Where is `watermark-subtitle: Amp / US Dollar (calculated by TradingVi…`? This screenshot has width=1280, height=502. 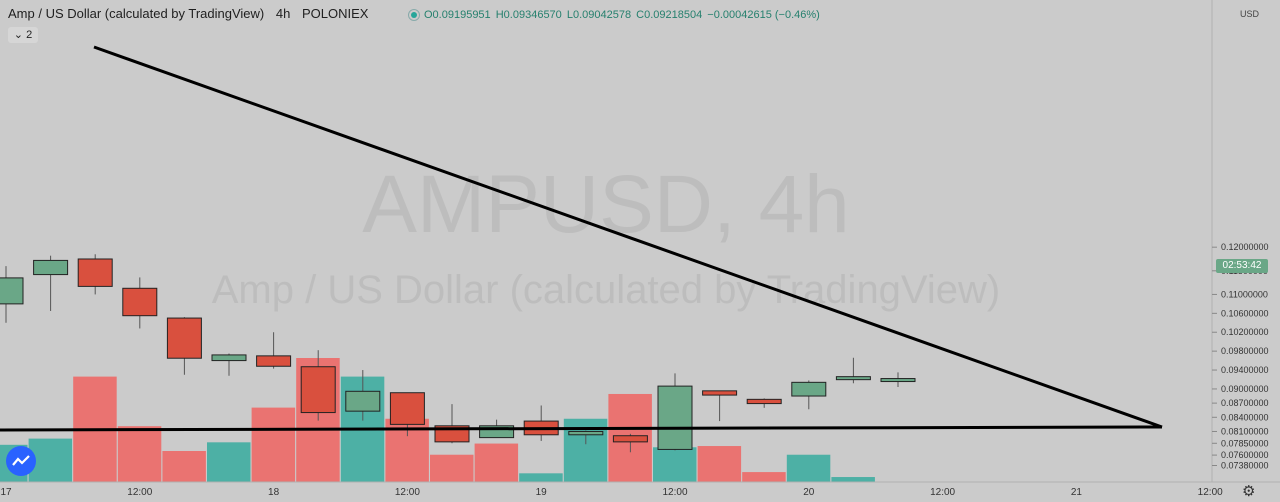
watermark-subtitle: Amp / US Dollar (calculated by TradingVi… is located at coordinates (606, 290).